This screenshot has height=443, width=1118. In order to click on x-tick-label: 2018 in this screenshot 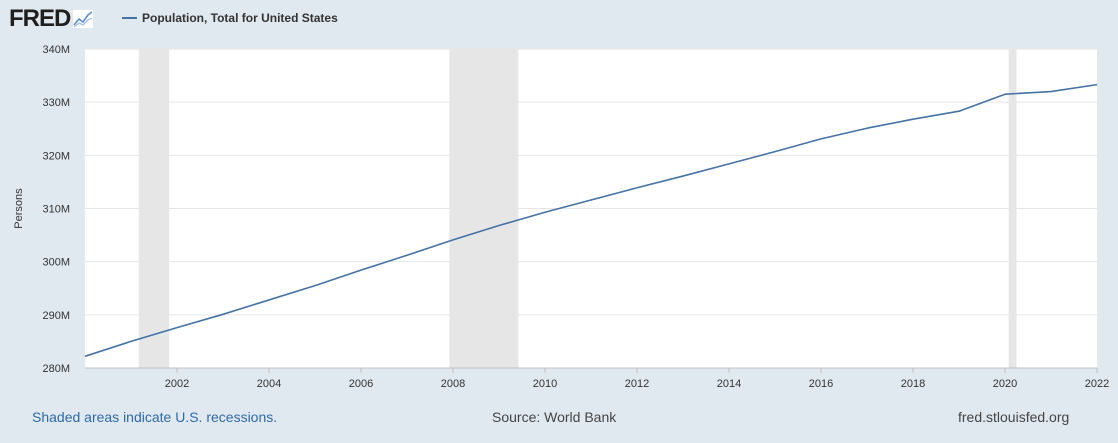, I will do `click(913, 384)`.